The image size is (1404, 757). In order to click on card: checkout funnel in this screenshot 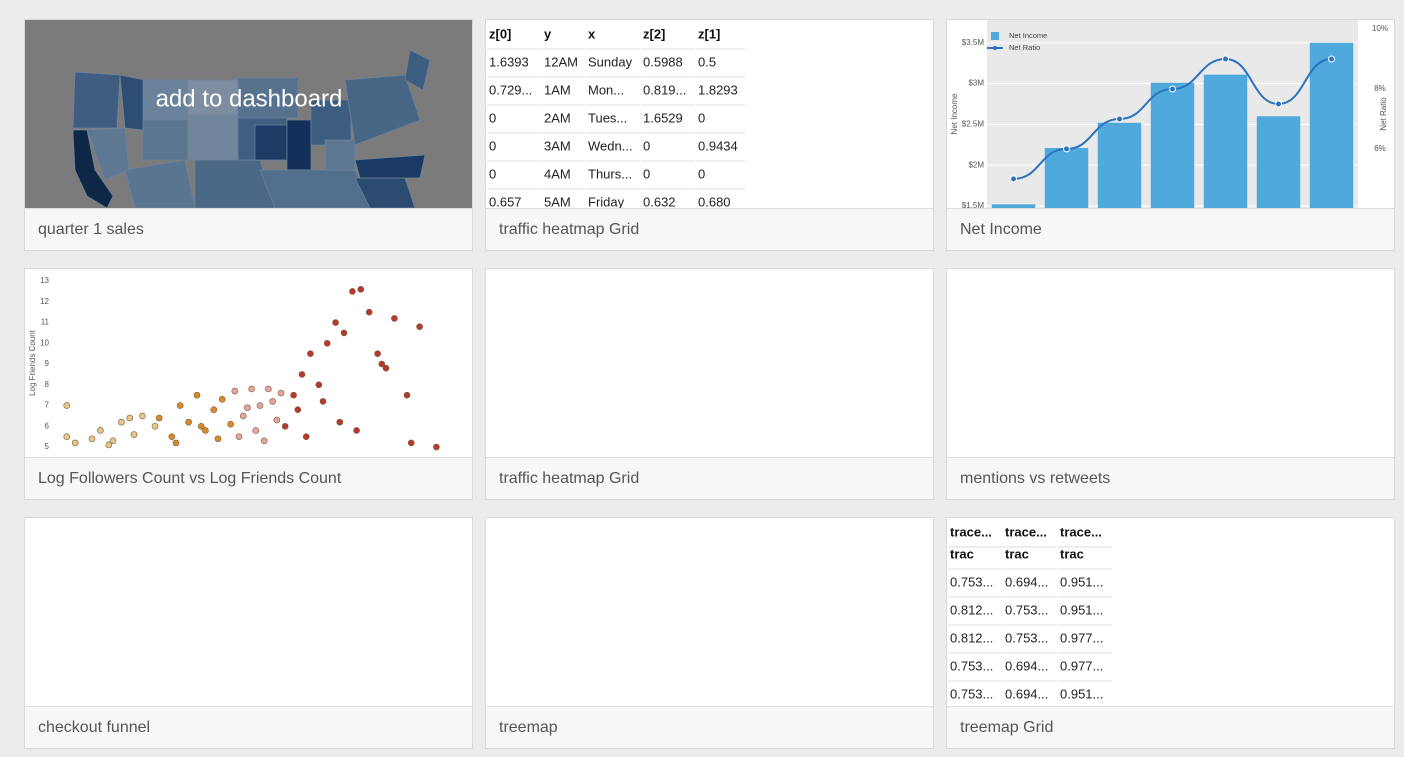, I will do `click(248, 633)`.